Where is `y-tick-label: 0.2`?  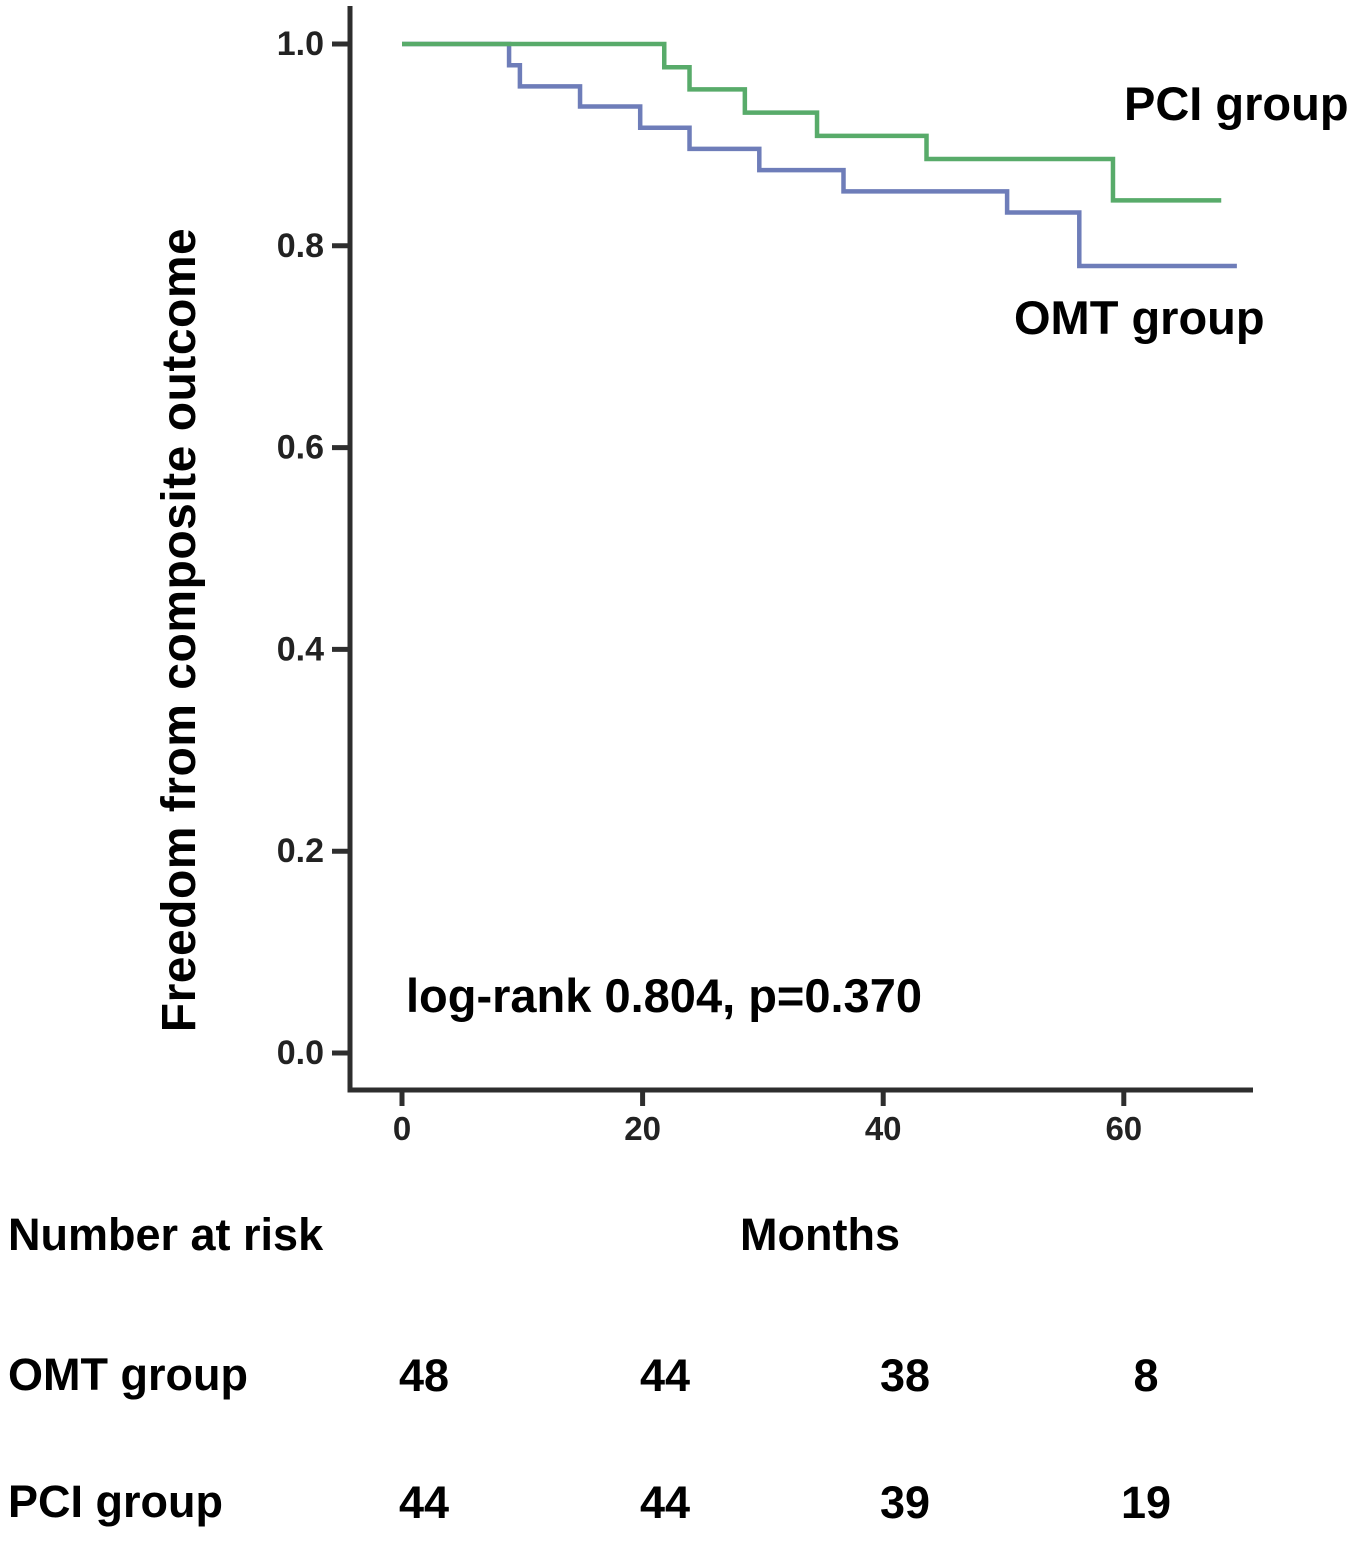 y-tick-label: 0.2 is located at coordinates (300, 851).